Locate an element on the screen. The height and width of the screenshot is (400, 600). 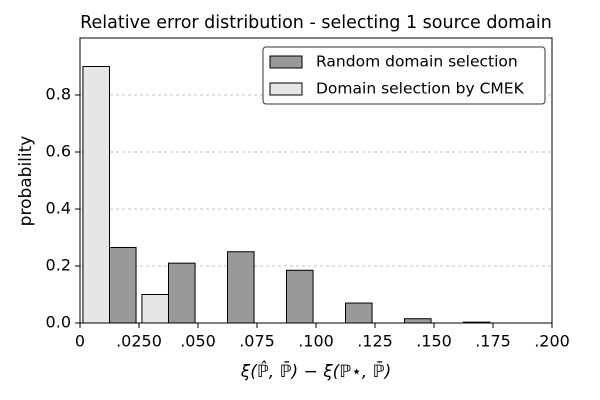
x-axis-label: ξ(ℙ̂, ℙ̄) − ξ(ℙ⋆, ℙ̄) is located at coordinates (315, 370).